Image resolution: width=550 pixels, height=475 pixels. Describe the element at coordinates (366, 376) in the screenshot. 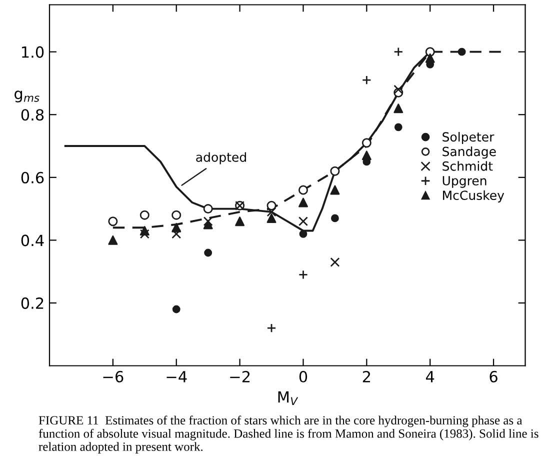

I see `x-tick-label: 2` at that location.